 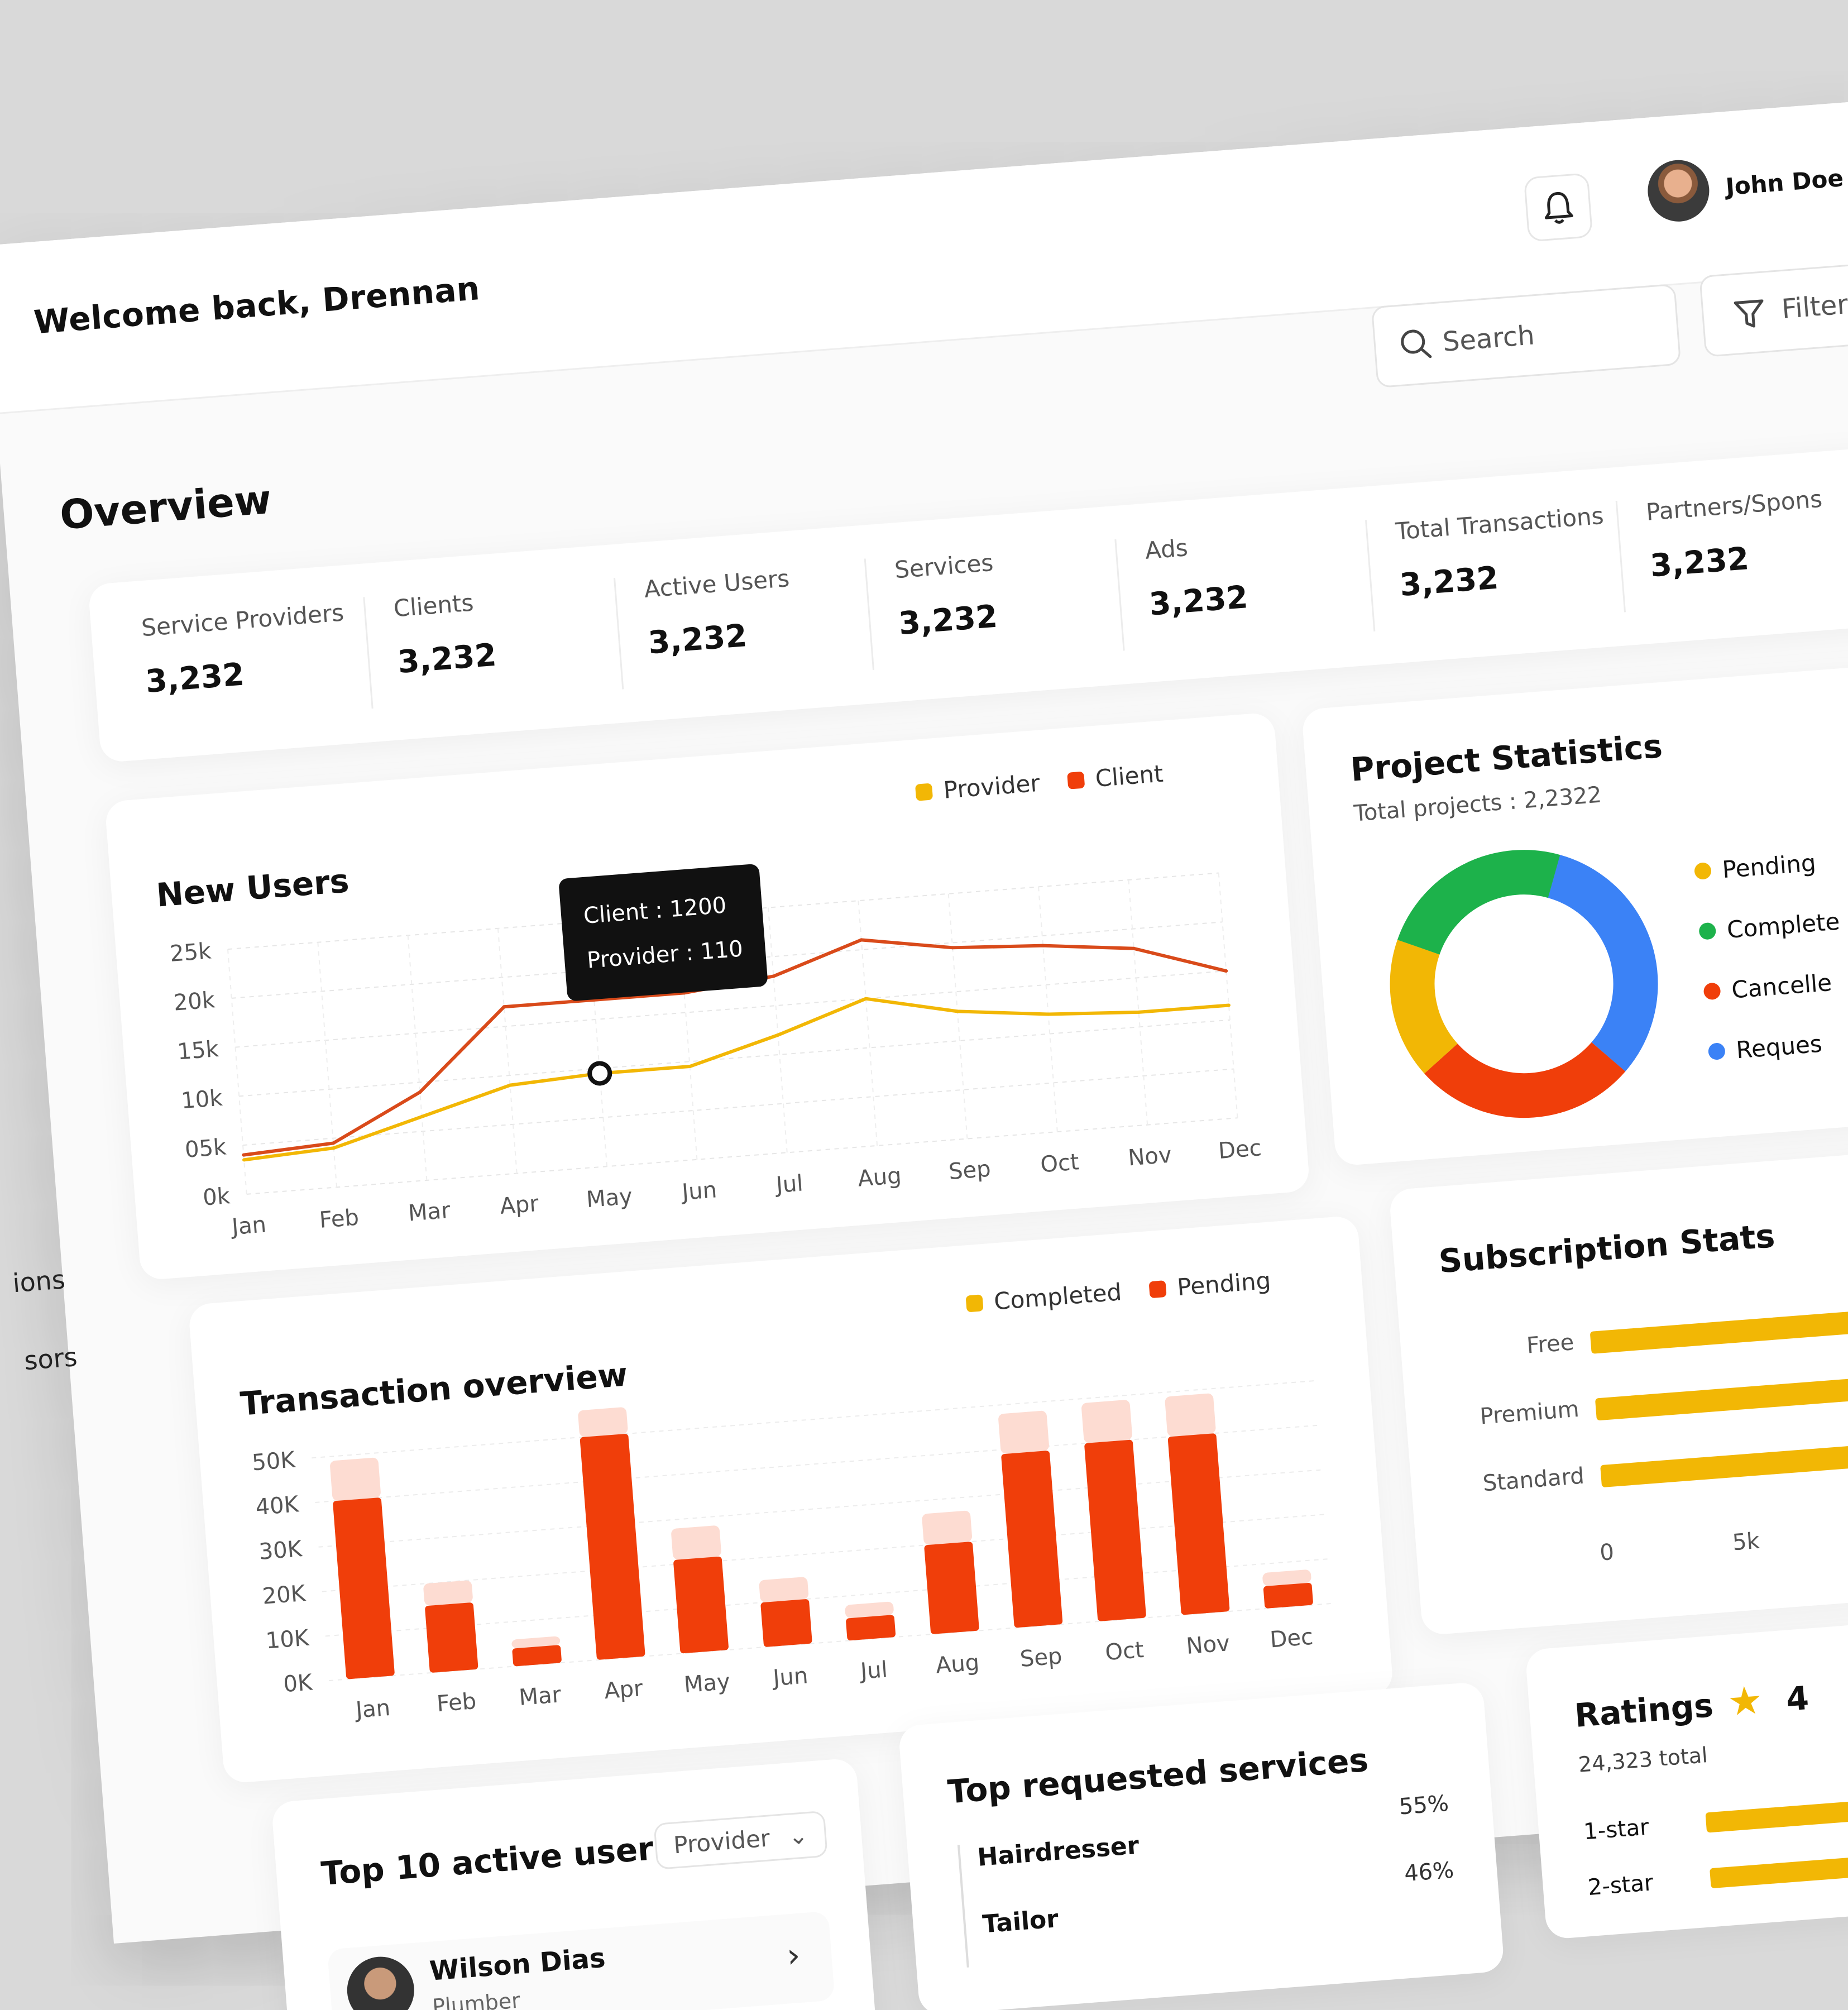 What do you see at coordinates (741, 1840) in the screenshot?
I see `user-type-dropdown: Provider ⌄` at bounding box center [741, 1840].